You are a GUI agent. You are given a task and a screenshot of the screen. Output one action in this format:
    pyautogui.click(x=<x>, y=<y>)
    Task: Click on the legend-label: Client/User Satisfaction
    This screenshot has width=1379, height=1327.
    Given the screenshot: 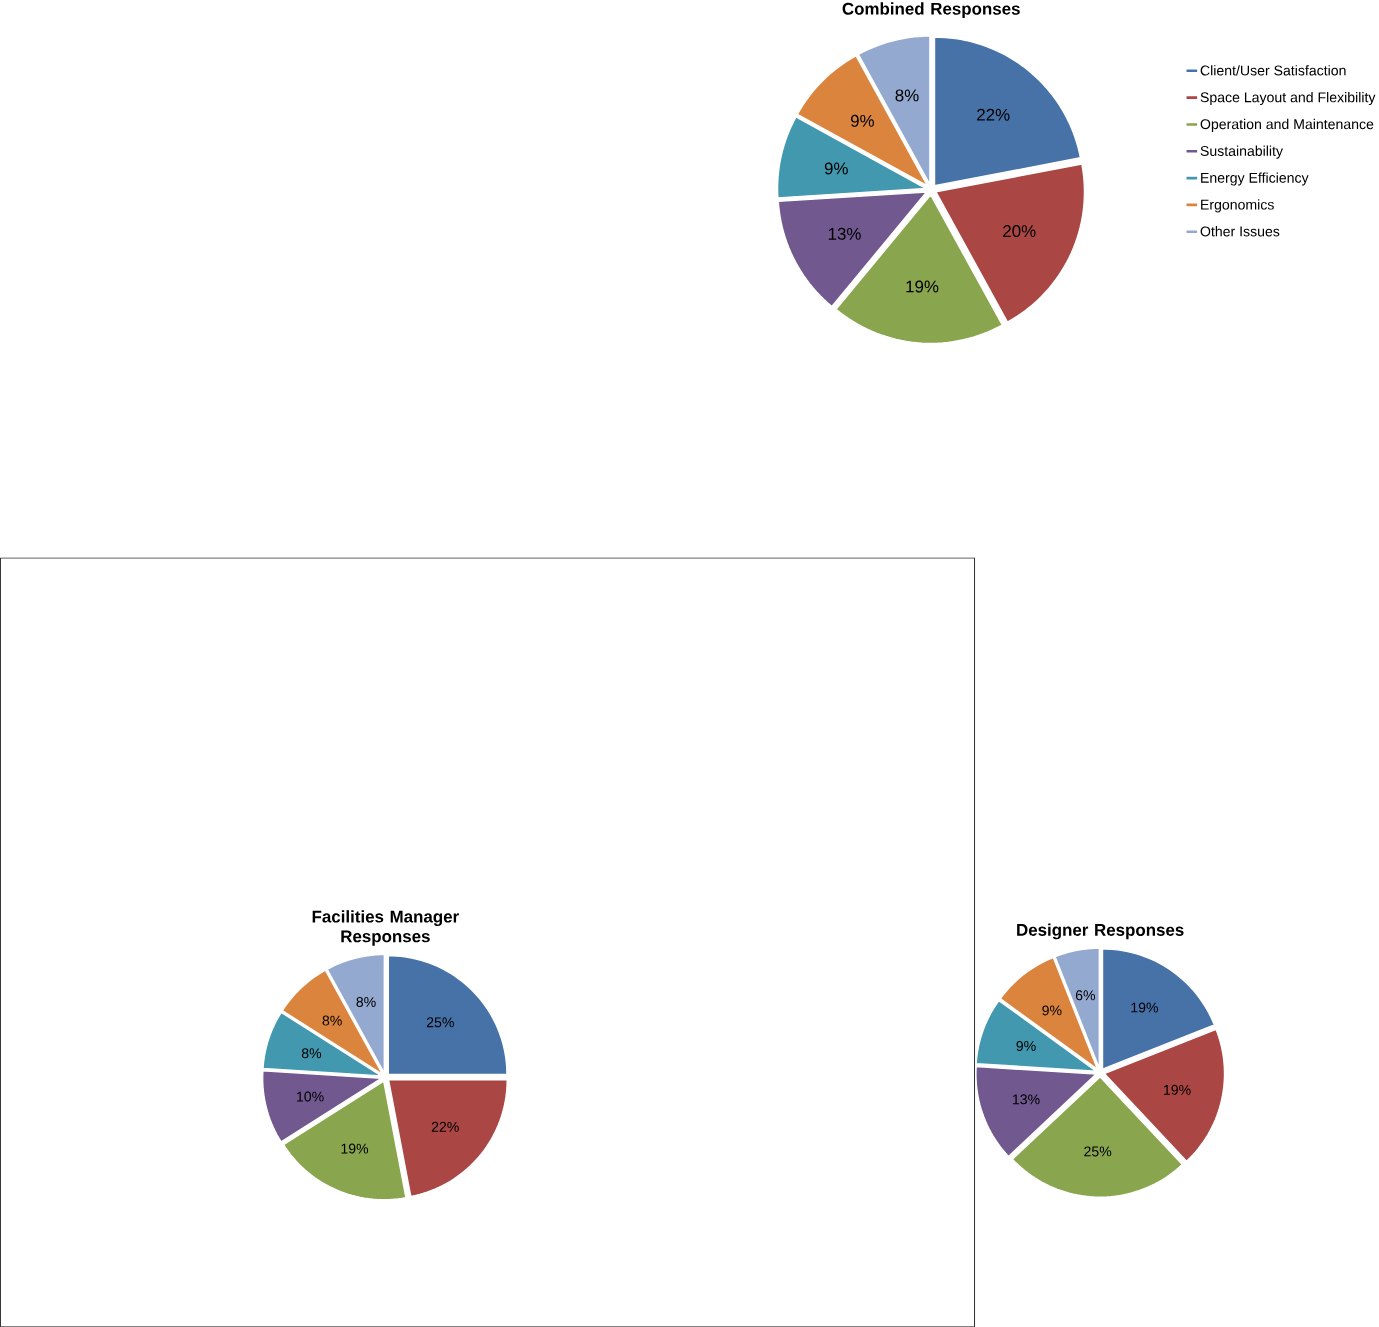 What is the action you would take?
    pyautogui.click(x=1273, y=70)
    